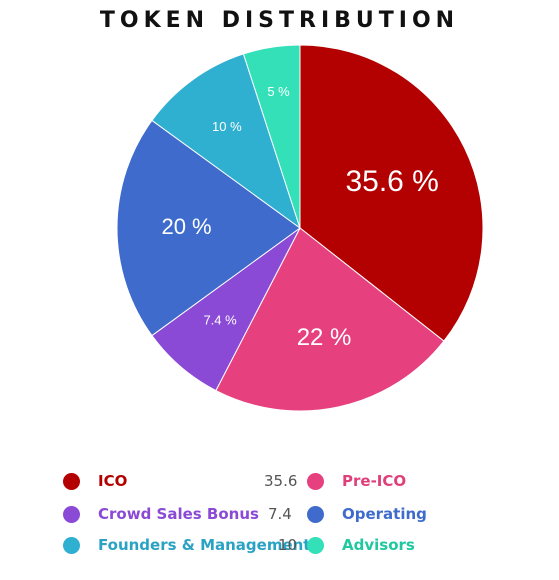 Image resolution: width=559 pixels, height=580 pixels. Describe the element at coordinates (204, 545) in the screenshot. I see `legend-label-founders-management: Founders & Management` at that location.